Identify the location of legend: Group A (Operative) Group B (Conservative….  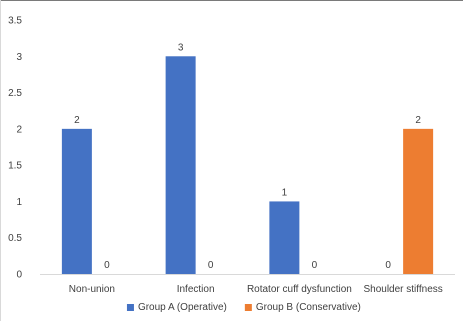
(243, 307).